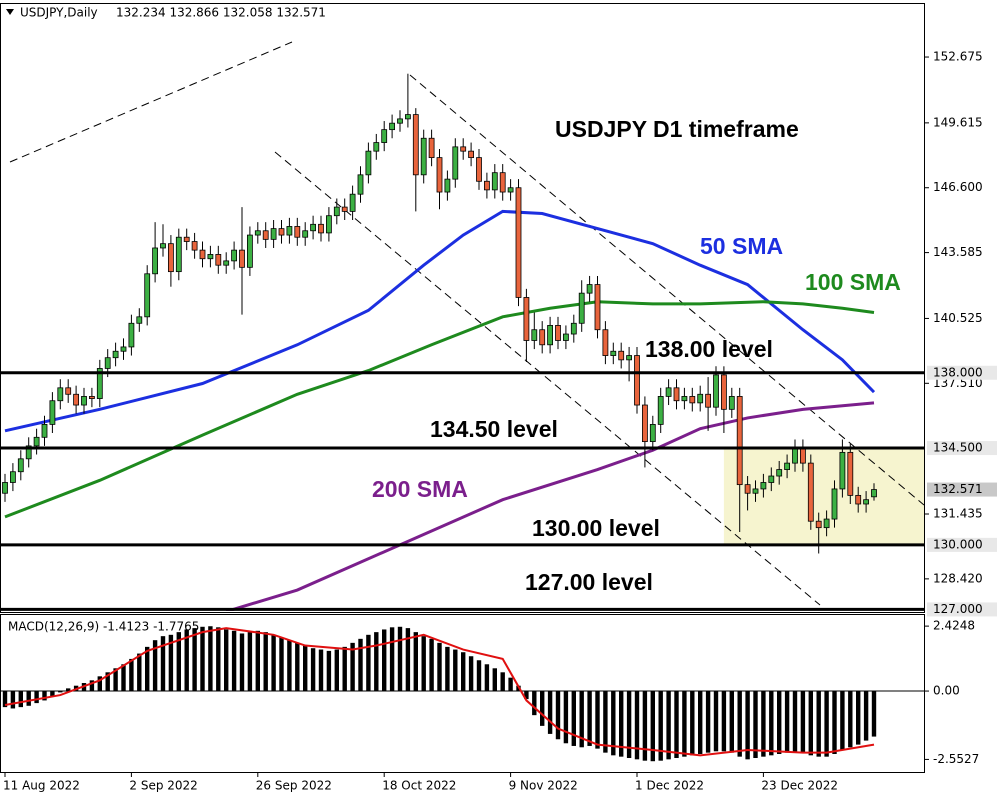 The height and width of the screenshot is (800, 1000). Describe the element at coordinates (59, 13) in the screenshot. I see `symbol-title: USDJPY,Daily` at that location.